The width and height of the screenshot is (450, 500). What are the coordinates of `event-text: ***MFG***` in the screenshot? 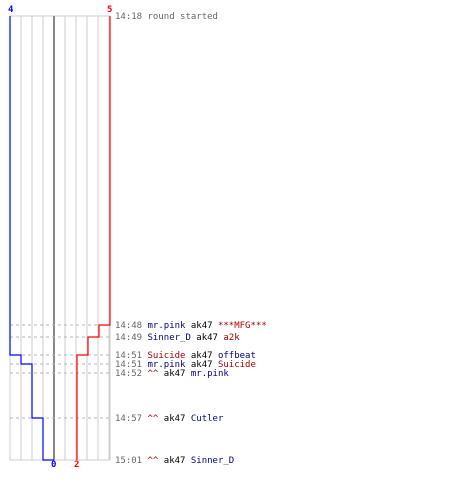 It's located at (242, 326).